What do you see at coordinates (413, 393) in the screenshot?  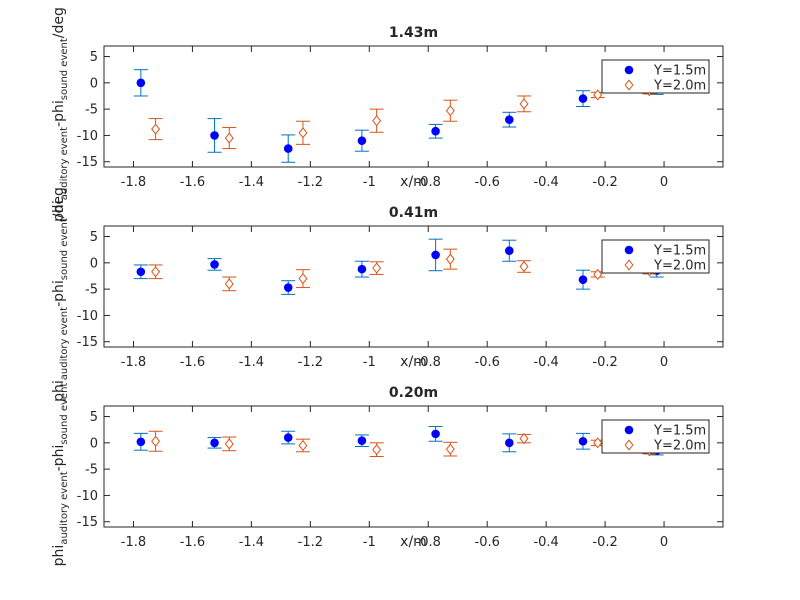 I see `panel-title: 0.20m` at bounding box center [413, 393].